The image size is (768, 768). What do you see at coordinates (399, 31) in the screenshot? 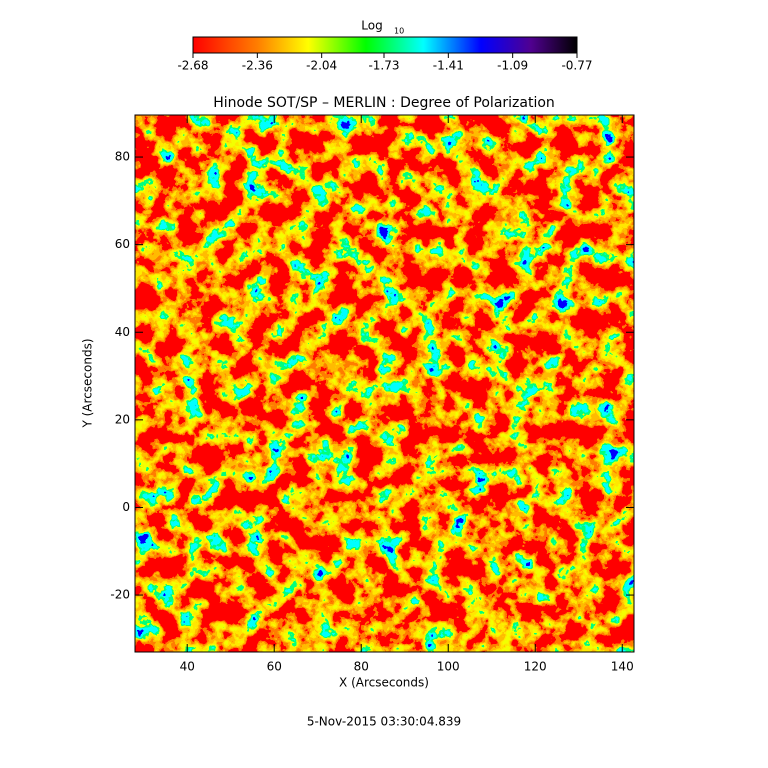
I see `colorbar-label-sub: 10` at bounding box center [399, 31].